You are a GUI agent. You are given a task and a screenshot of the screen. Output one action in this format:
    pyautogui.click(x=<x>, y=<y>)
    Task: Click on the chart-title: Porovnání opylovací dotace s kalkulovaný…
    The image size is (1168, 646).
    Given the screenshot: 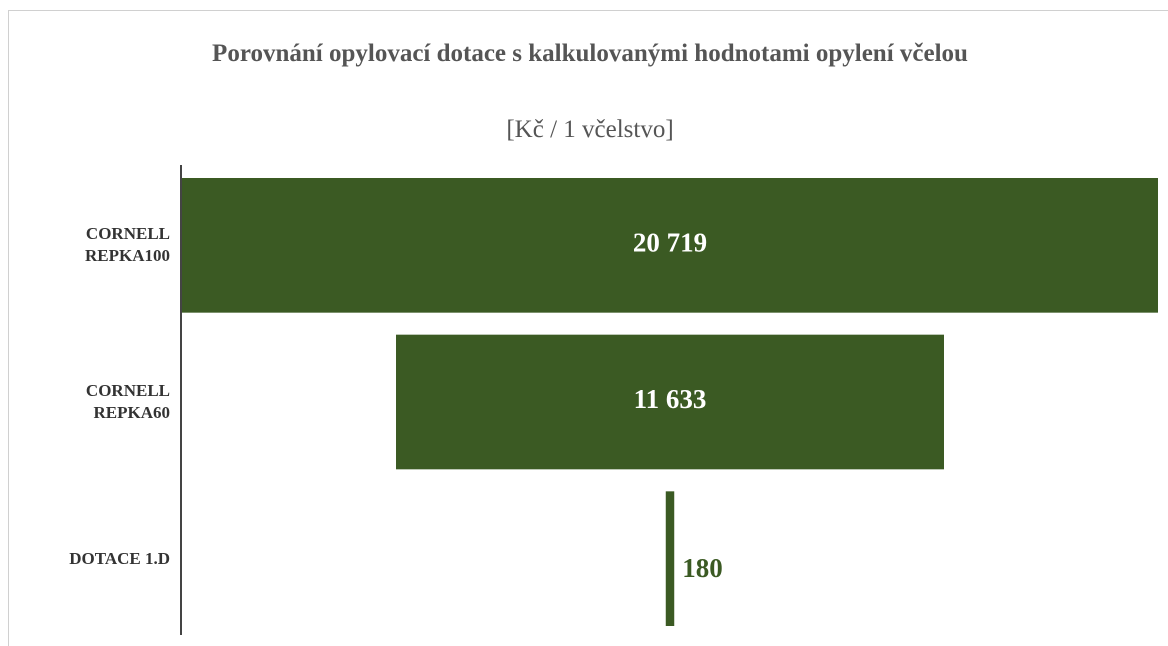 What is the action you would take?
    pyautogui.click(x=590, y=53)
    